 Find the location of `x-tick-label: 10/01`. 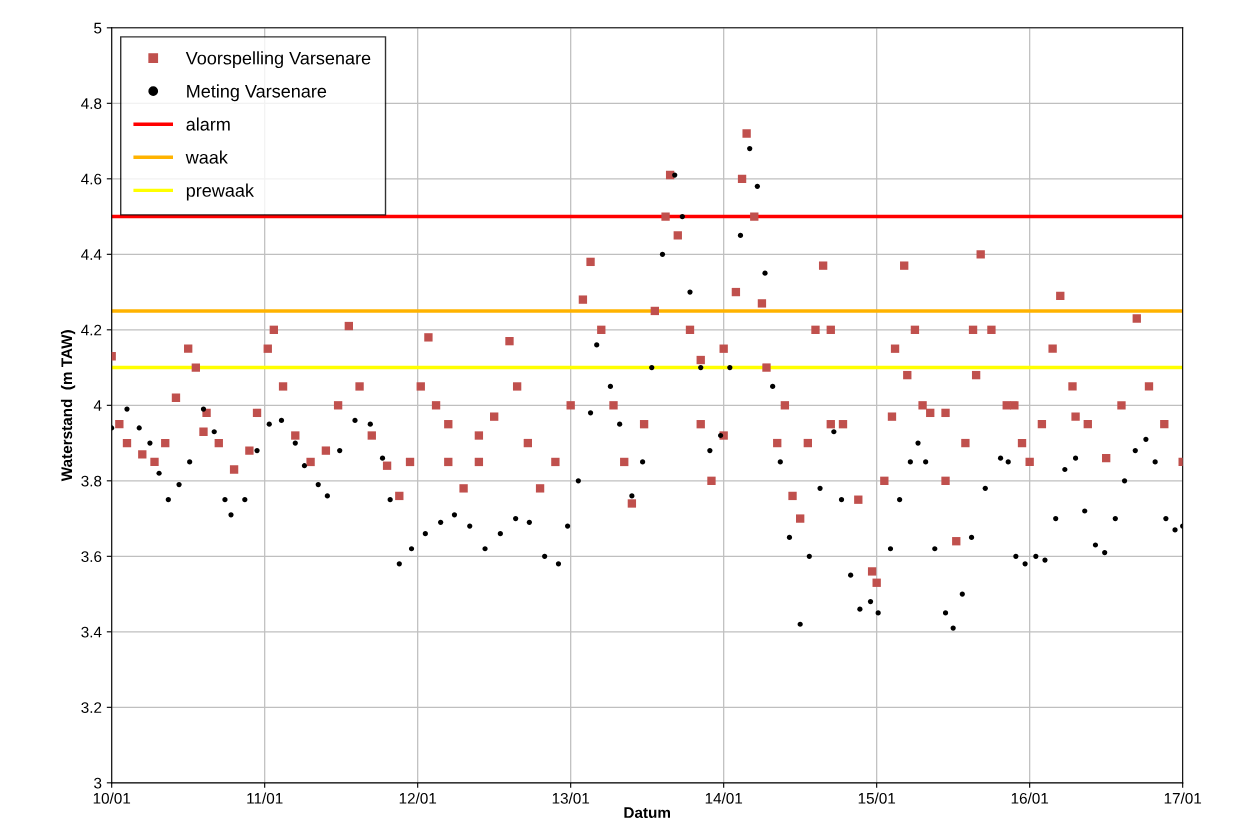

x-tick-label: 10/01 is located at coordinates (112, 798).